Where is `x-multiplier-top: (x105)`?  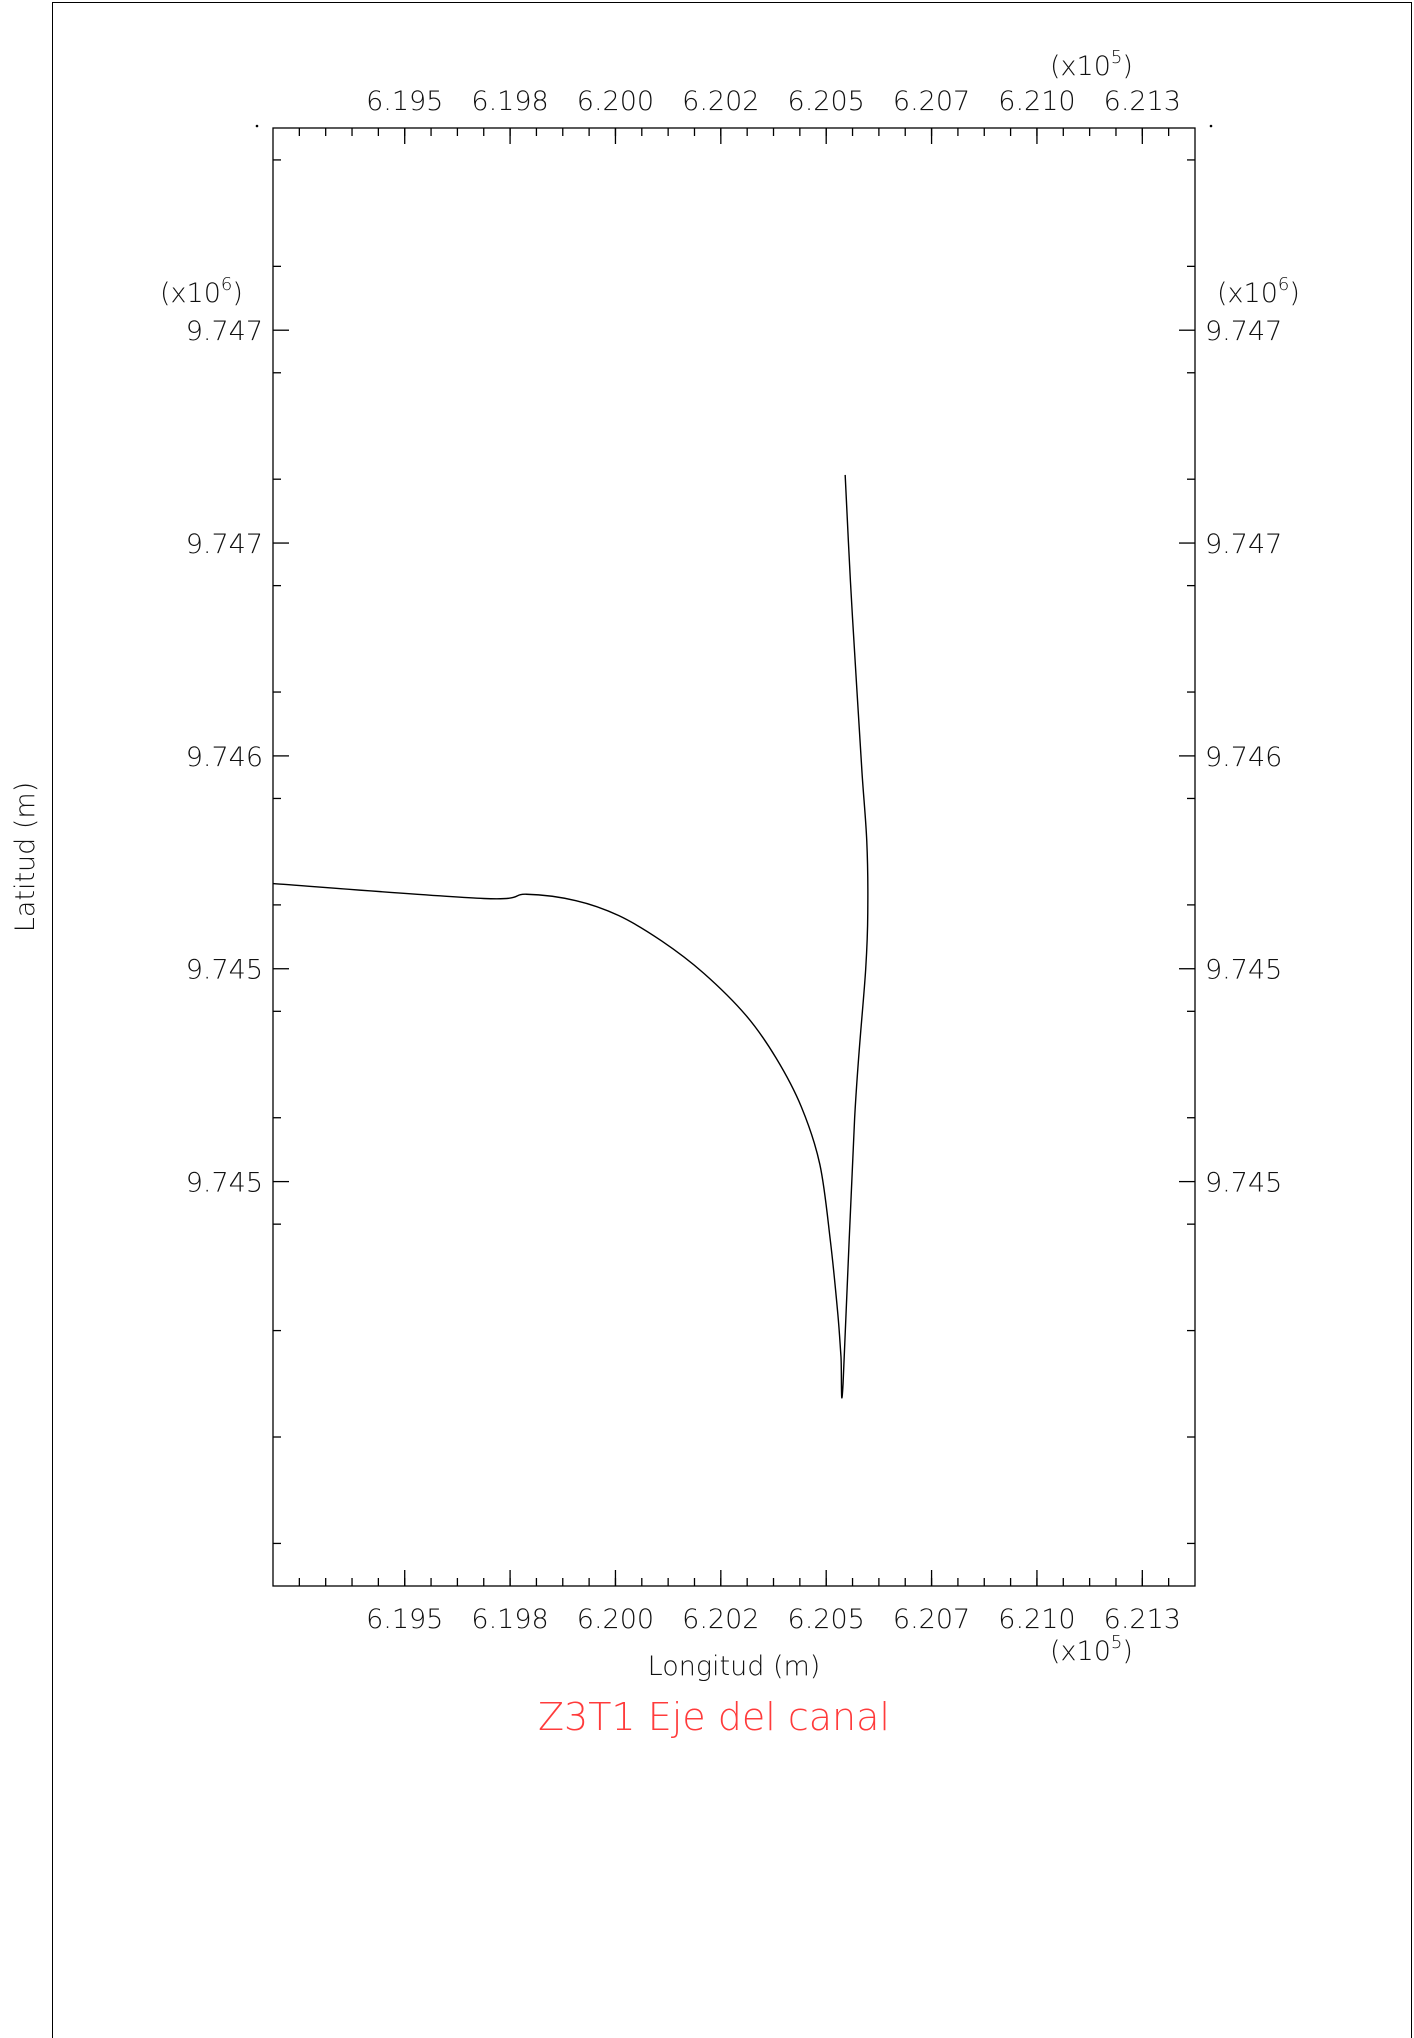
x-multiplier-top: (x105) is located at coordinates (1091, 64).